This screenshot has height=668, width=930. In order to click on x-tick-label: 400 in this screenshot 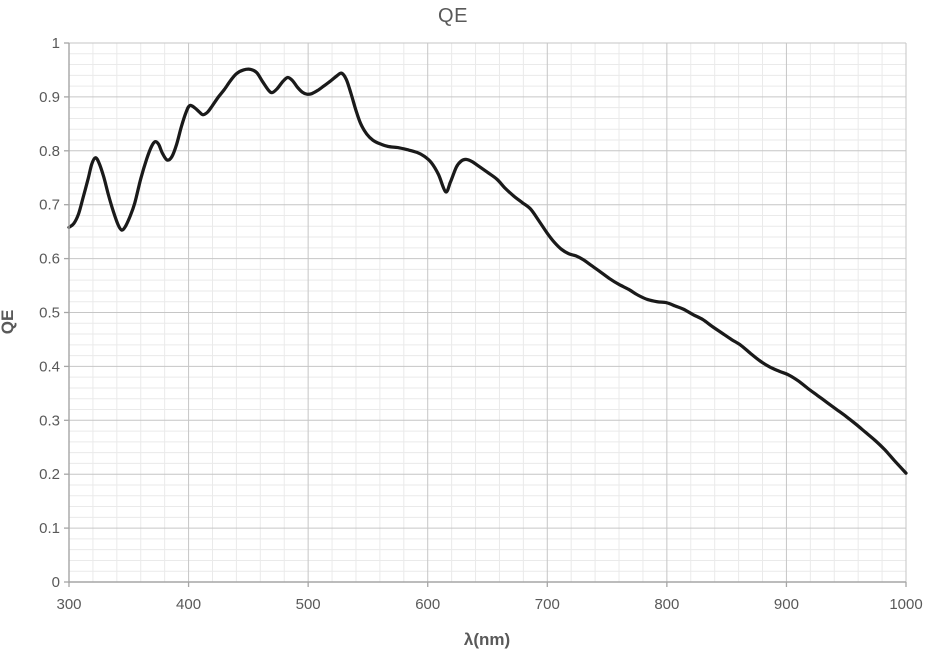, I will do `click(188, 604)`.